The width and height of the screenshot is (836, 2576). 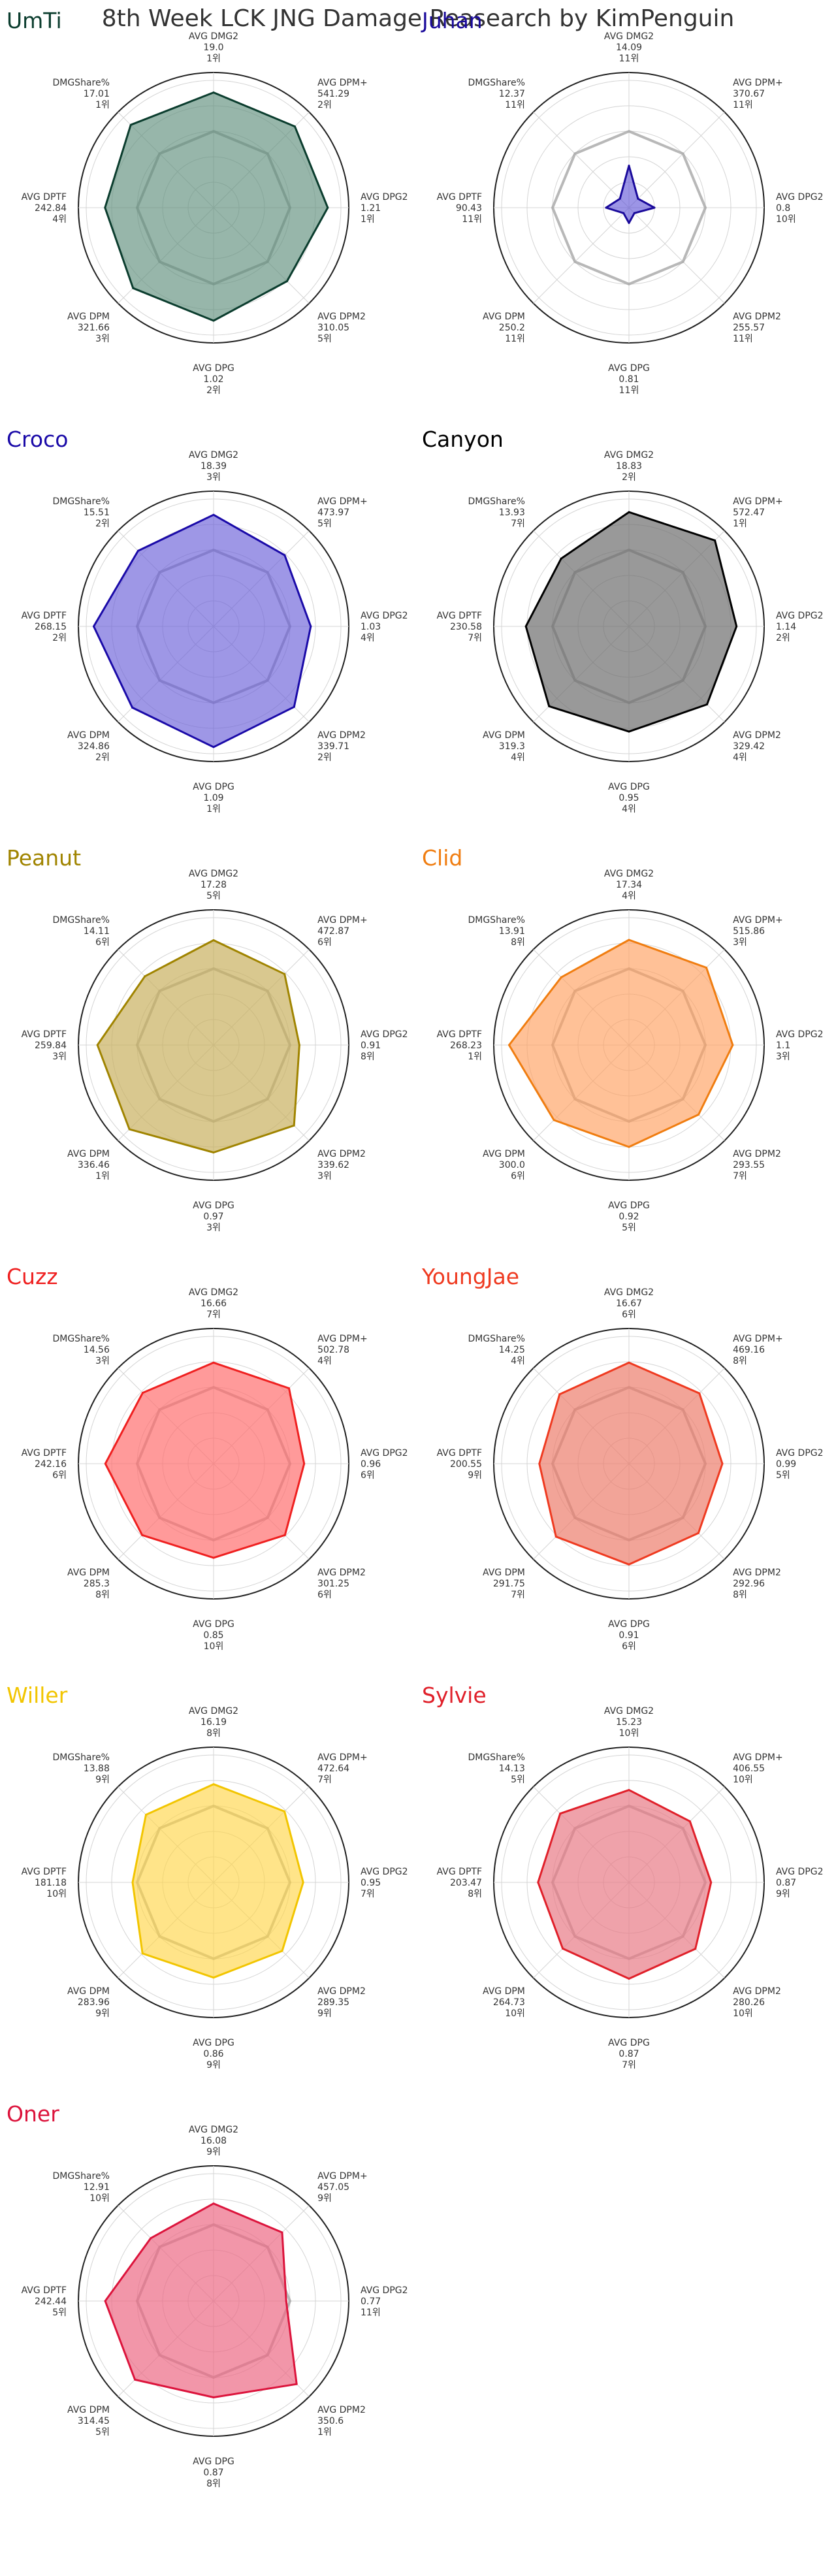 I want to click on axis-value-label: 0.86, so click(x=213, y=2054).